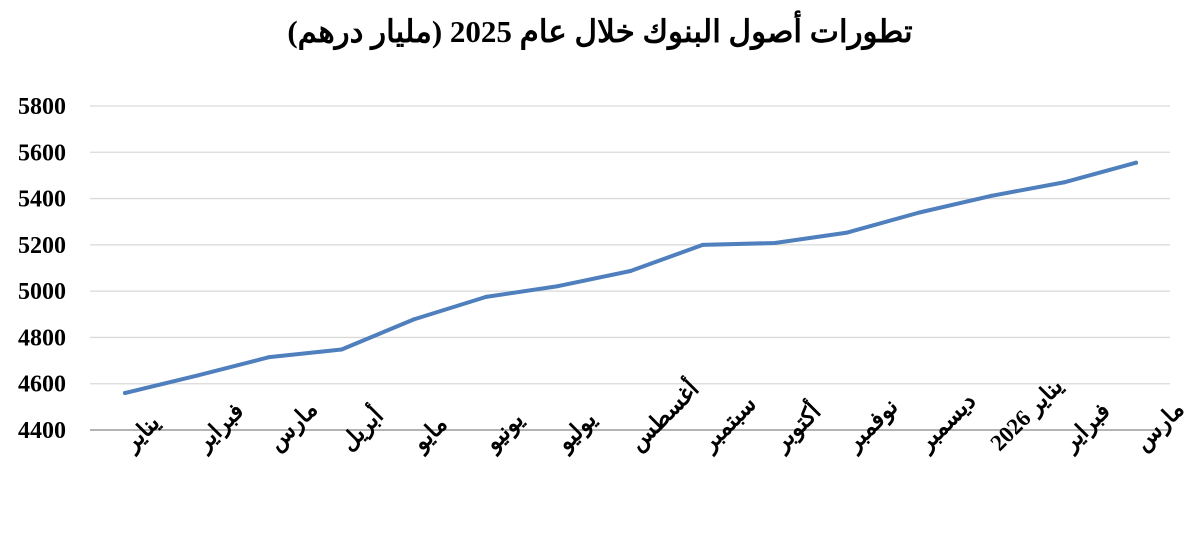 The width and height of the screenshot is (1200, 556). I want to click on y-tick-label: 5200, so click(42, 246).